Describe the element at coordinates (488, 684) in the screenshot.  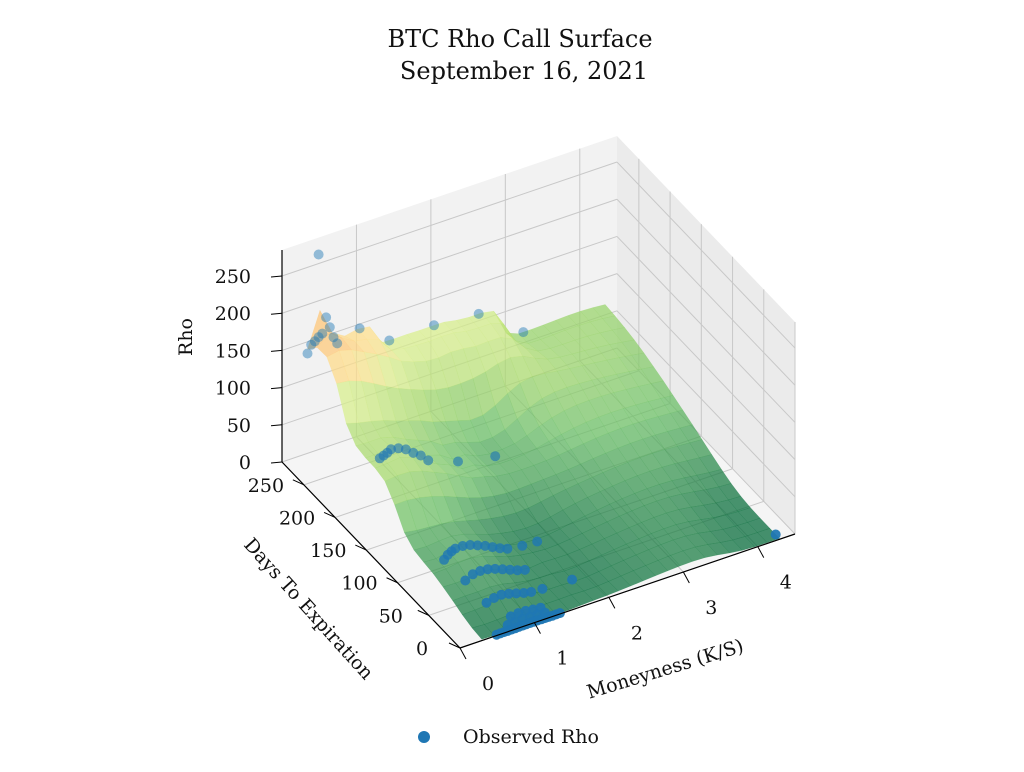
I see `x-tick-label: 0` at that location.